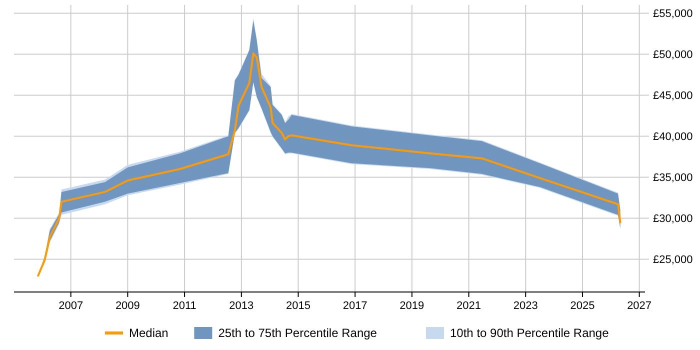 The width and height of the screenshot is (700, 350). Describe the element at coordinates (525, 306) in the screenshot. I see `x-tick-label: 2023` at that location.